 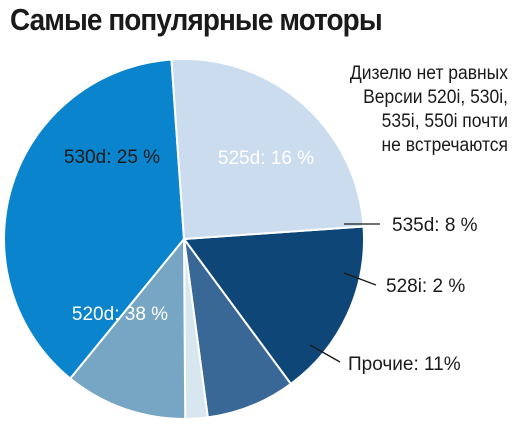 I want to click on pie-slice-535d, so click(x=237, y=328).